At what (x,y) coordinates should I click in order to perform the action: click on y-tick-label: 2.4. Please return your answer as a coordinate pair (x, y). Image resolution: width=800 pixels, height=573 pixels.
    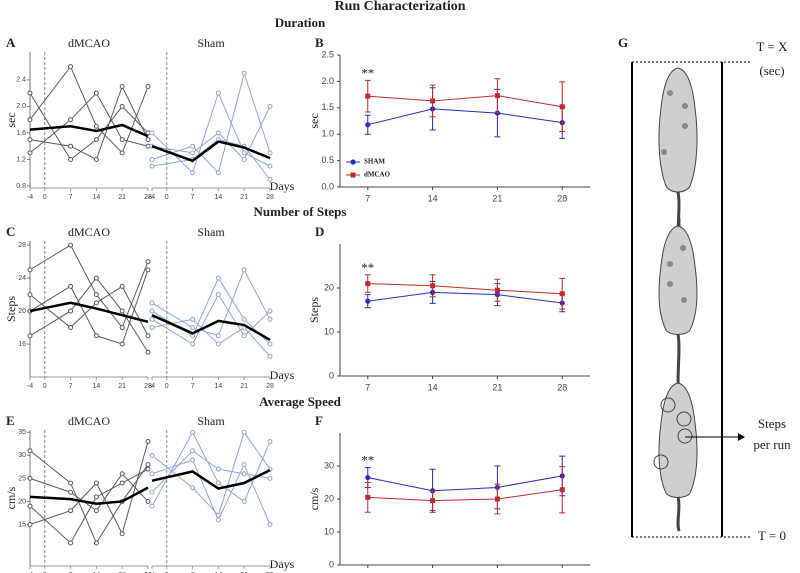
    Looking at the image, I should click on (21, 80).